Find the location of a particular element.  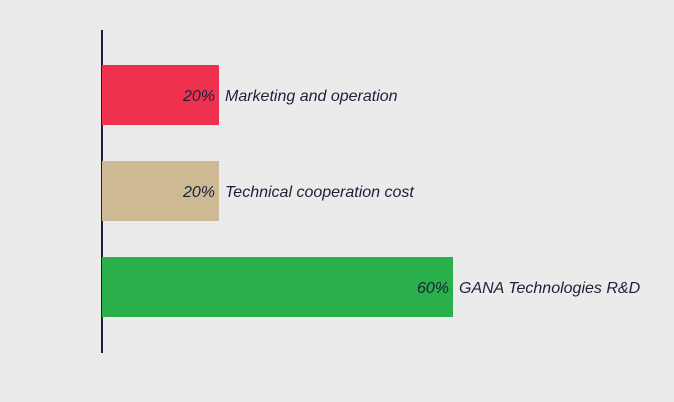

category-label-2: Technical cooperation cost is located at coordinates (319, 192).